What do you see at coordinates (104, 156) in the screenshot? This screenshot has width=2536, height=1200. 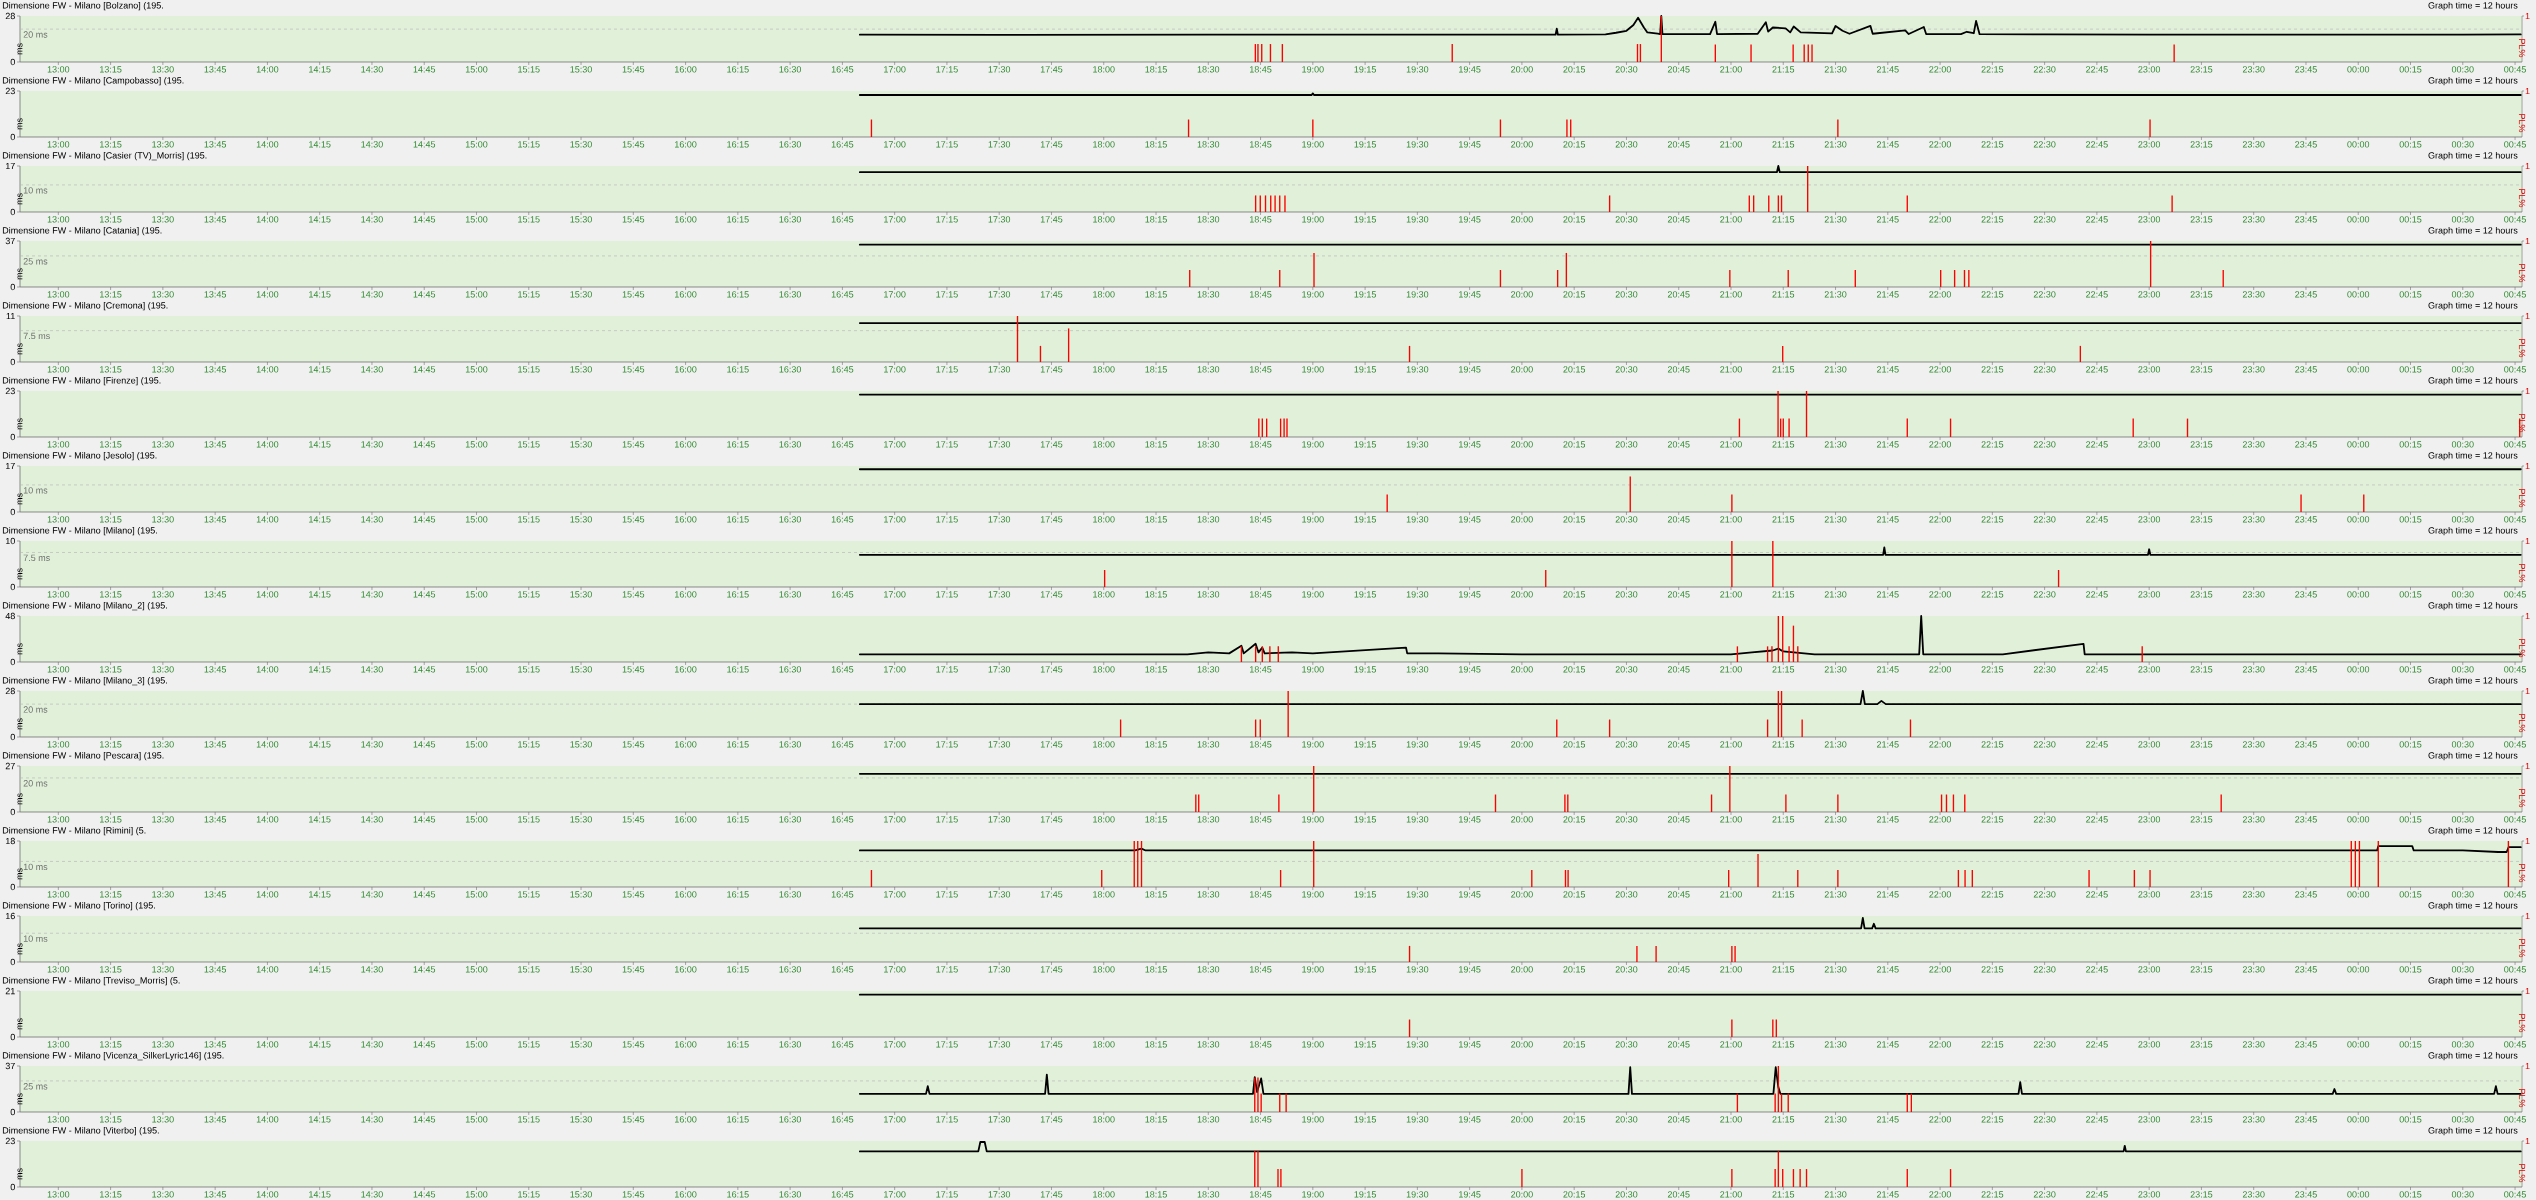 I see `chart-title: Dimensione FW - Milano [Casier (TV)_Morris] (195.` at bounding box center [104, 156].